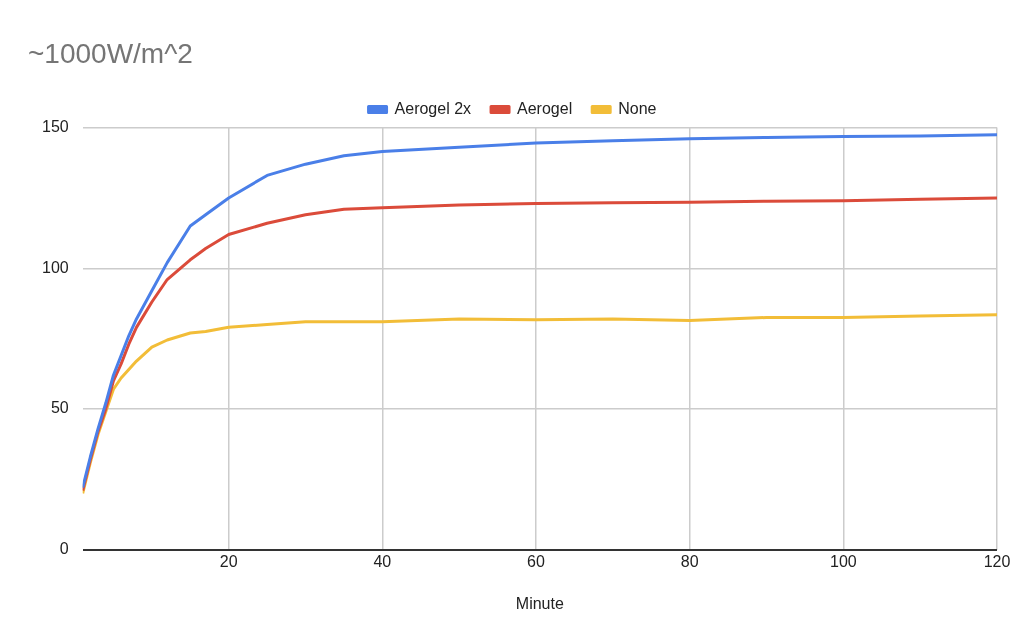 The image size is (1025, 636). What do you see at coordinates (110, 53) in the screenshot?
I see `chart-title: ~1000W/m^2` at bounding box center [110, 53].